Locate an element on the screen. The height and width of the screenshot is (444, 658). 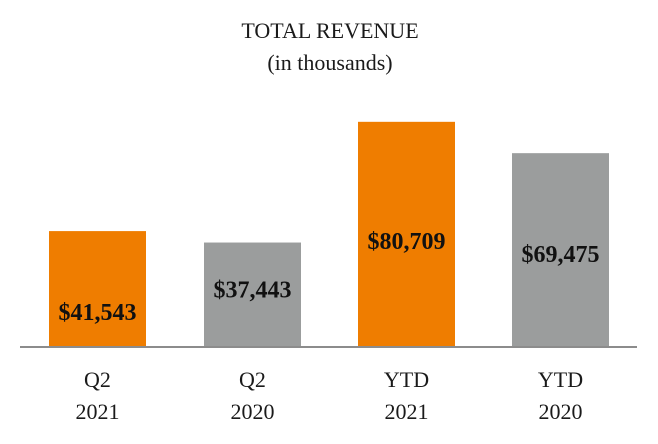
bar-value-label-3: $69,475 is located at coordinates (561, 255).